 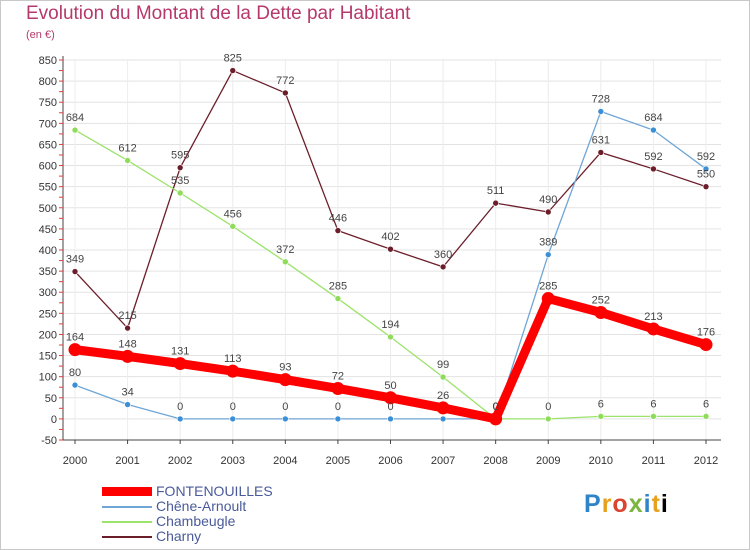 What do you see at coordinates (601, 404) in the screenshot?
I see `data-label: 6` at bounding box center [601, 404].